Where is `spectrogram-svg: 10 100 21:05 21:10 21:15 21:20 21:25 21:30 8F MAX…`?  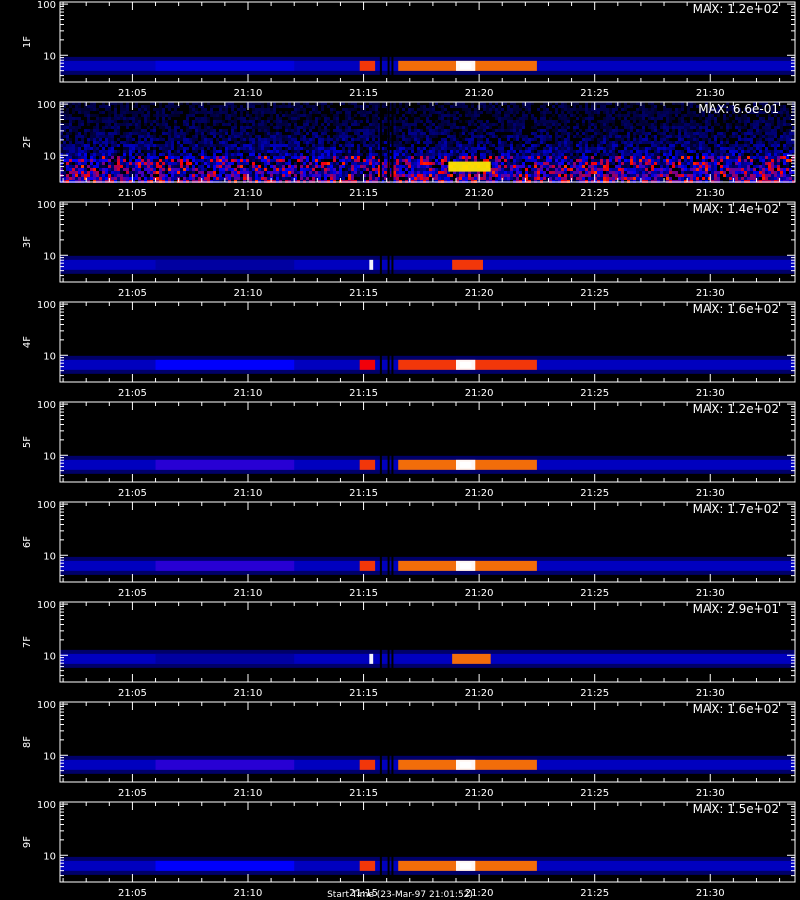 spectrogram-svg: 10 100 21:05 21:10 21:15 21:20 21:25 21:30 8F MAX… is located at coordinates (409, 749).